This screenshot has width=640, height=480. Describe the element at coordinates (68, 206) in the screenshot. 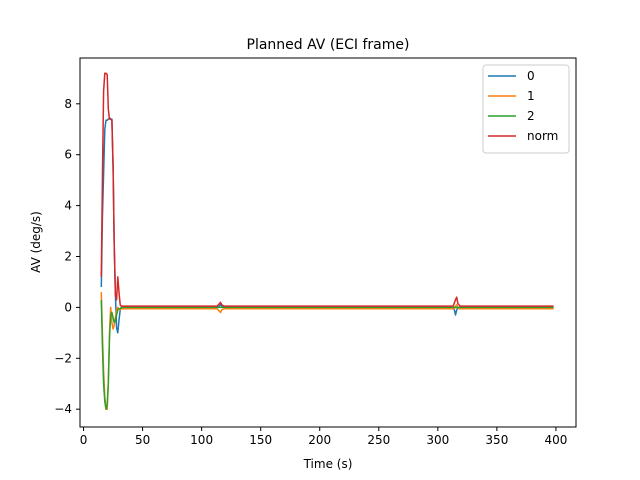

I see `y-tick-label: 4` at that location.